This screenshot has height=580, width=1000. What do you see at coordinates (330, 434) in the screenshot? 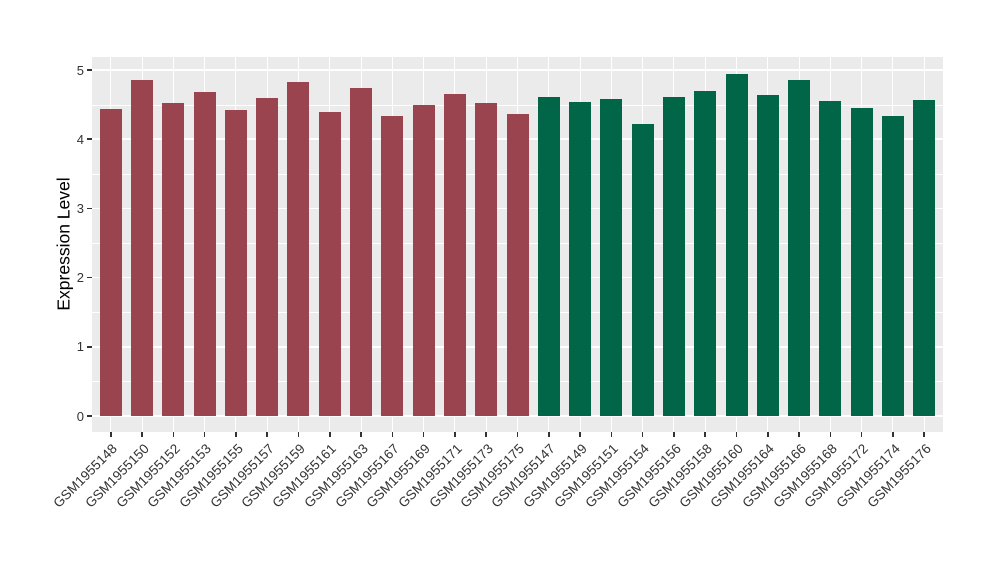
I see `x-tick-mark-GSM1955161` at bounding box center [330, 434].